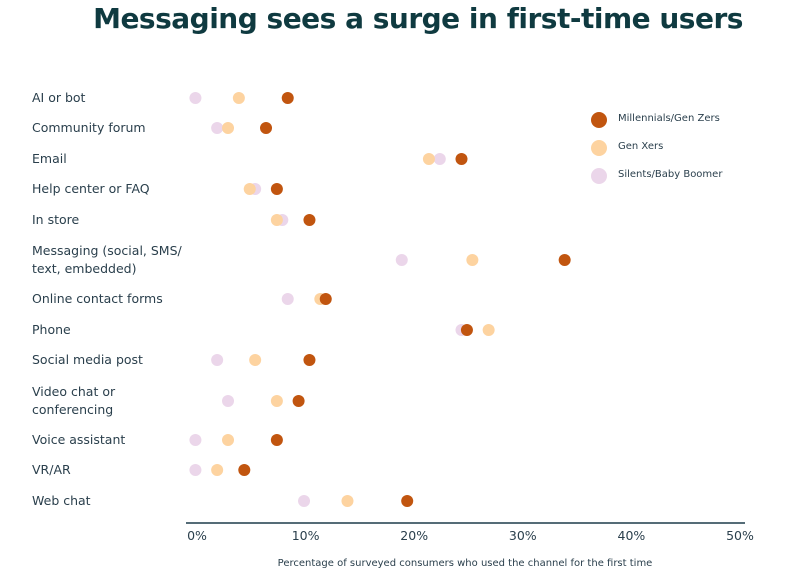 The height and width of the screenshot is (574, 786). I want to click on point-millennials-gen-zers-phone, so click(466, 330).